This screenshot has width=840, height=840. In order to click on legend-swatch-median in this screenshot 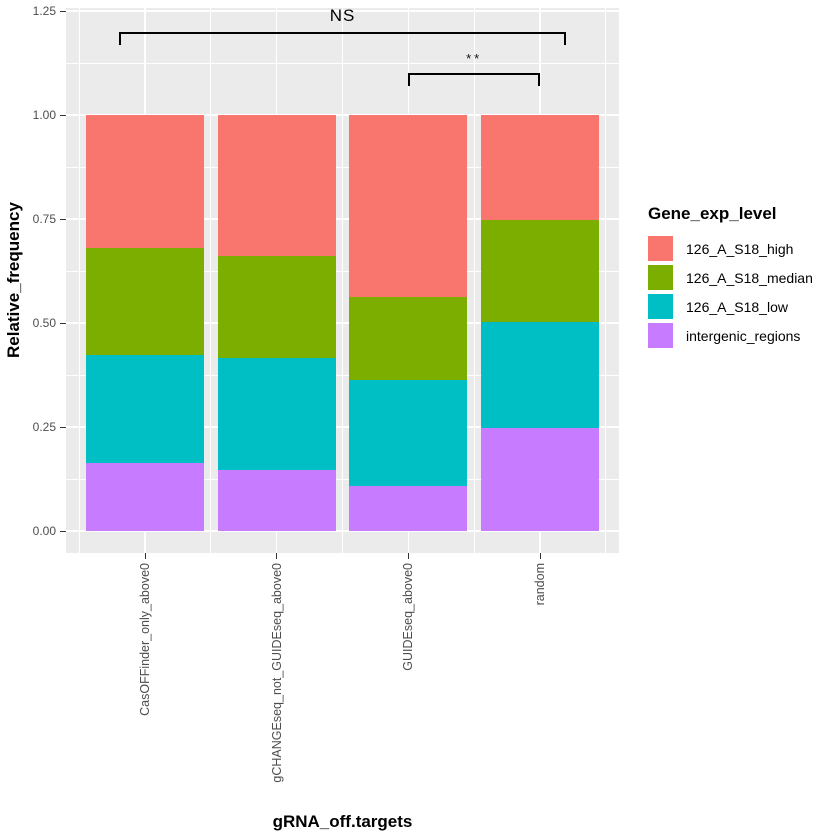, I will do `click(660, 277)`.